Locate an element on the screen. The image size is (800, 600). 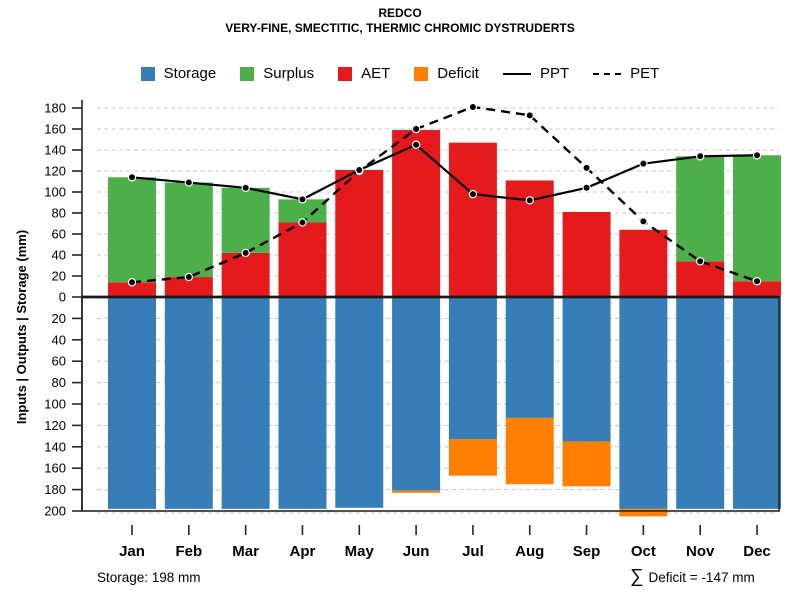
y-tick-label: 80 is located at coordinates (59, 382).